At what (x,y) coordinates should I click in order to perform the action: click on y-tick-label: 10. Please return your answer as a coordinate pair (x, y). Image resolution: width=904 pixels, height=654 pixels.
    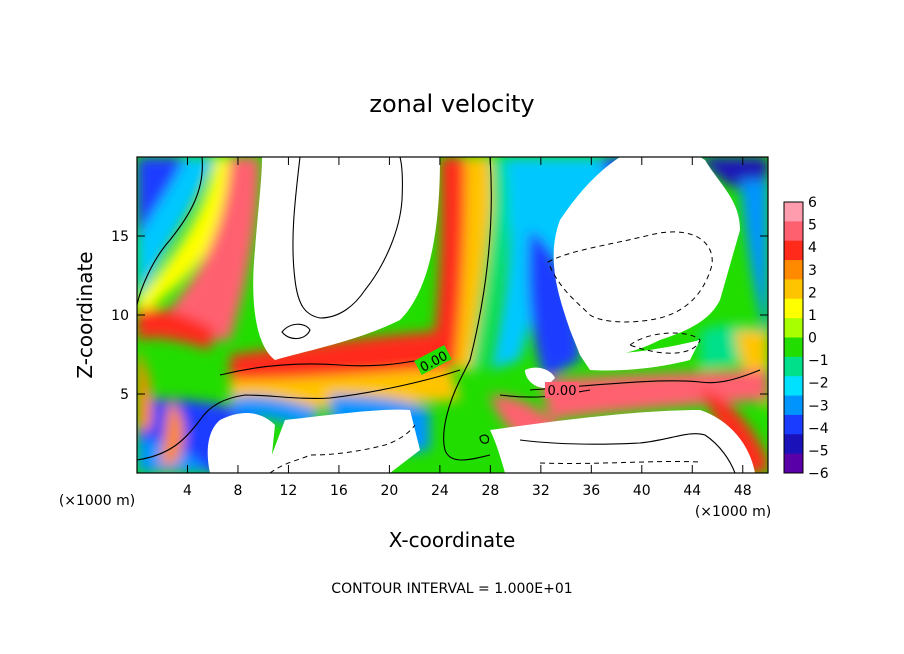
    Looking at the image, I should click on (120, 316).